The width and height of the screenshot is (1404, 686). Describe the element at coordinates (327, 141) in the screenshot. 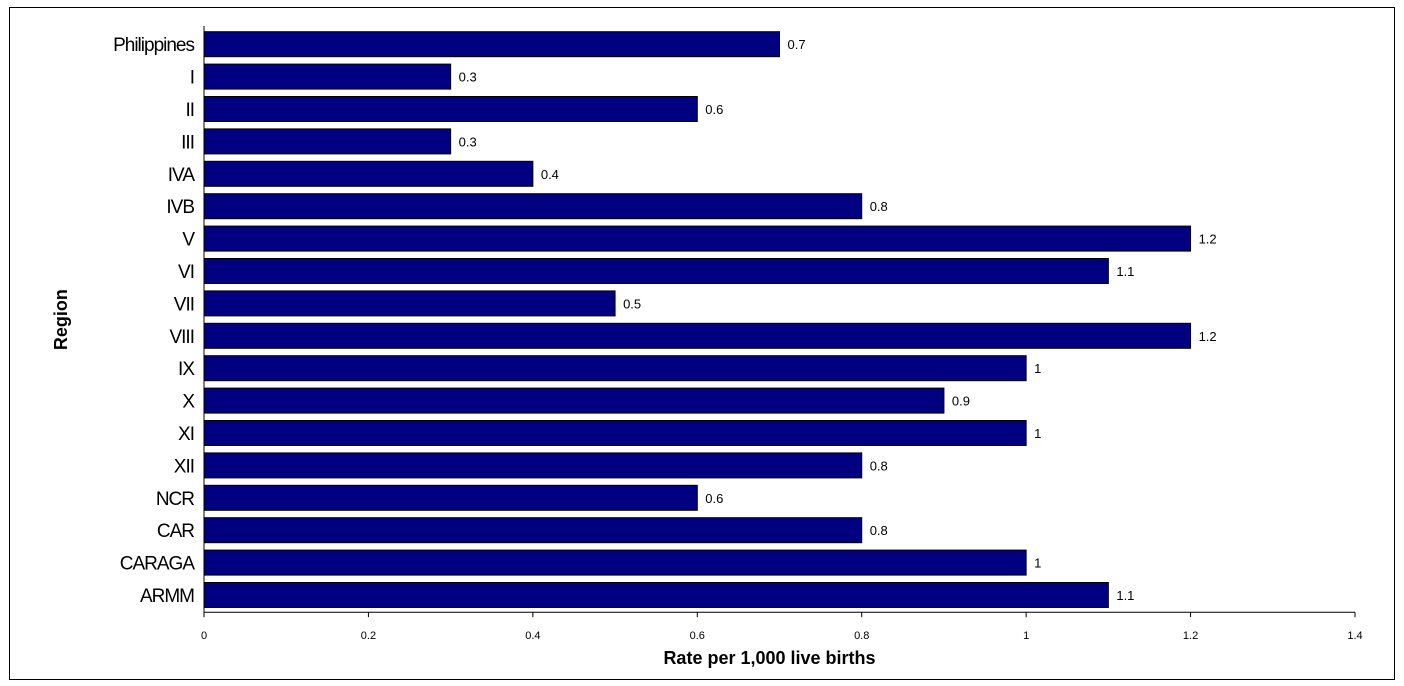

I see `bar-iii` at that location.